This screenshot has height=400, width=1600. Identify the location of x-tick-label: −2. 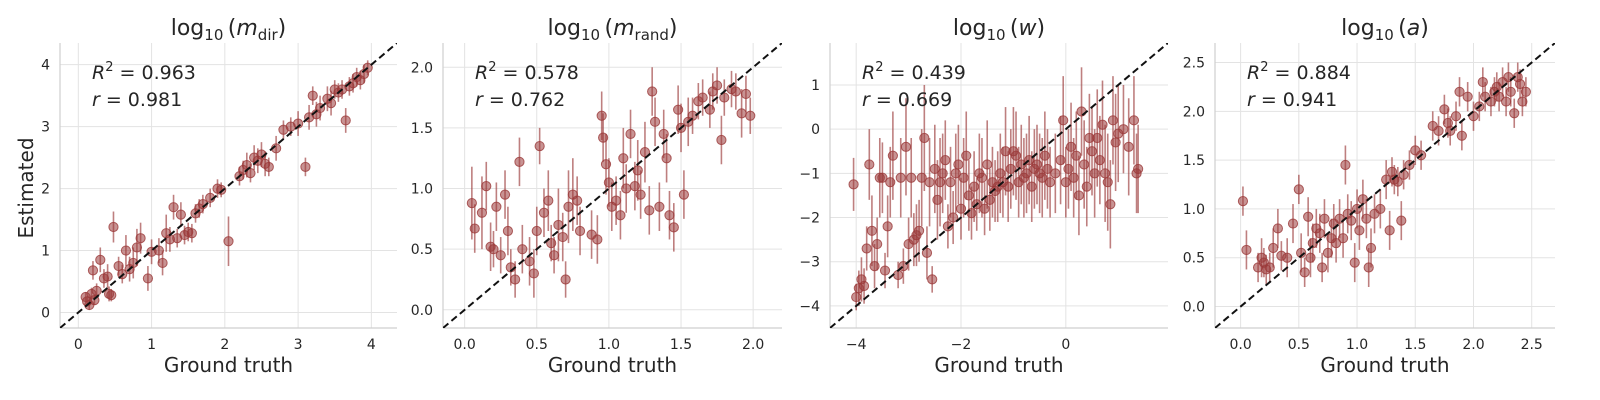
(961, 345).